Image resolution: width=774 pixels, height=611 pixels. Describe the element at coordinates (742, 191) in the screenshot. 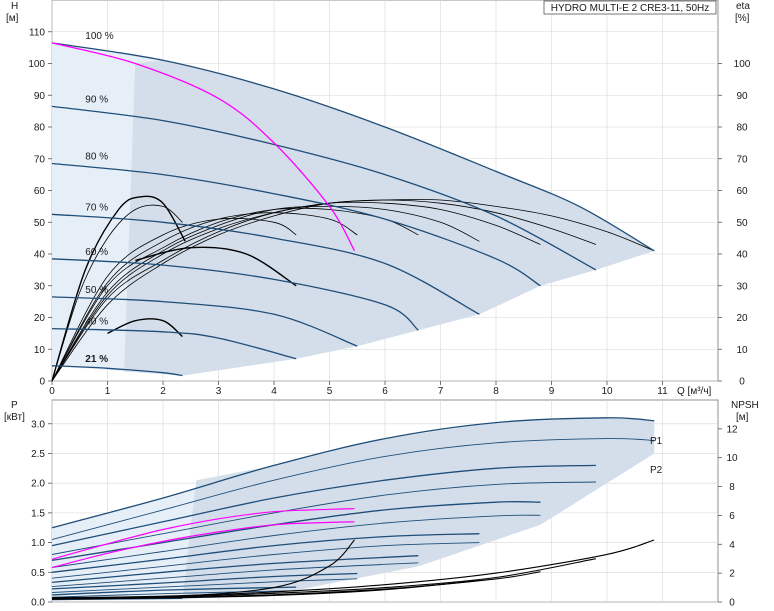

I see `upper-right-tick-label: 60` at that location.